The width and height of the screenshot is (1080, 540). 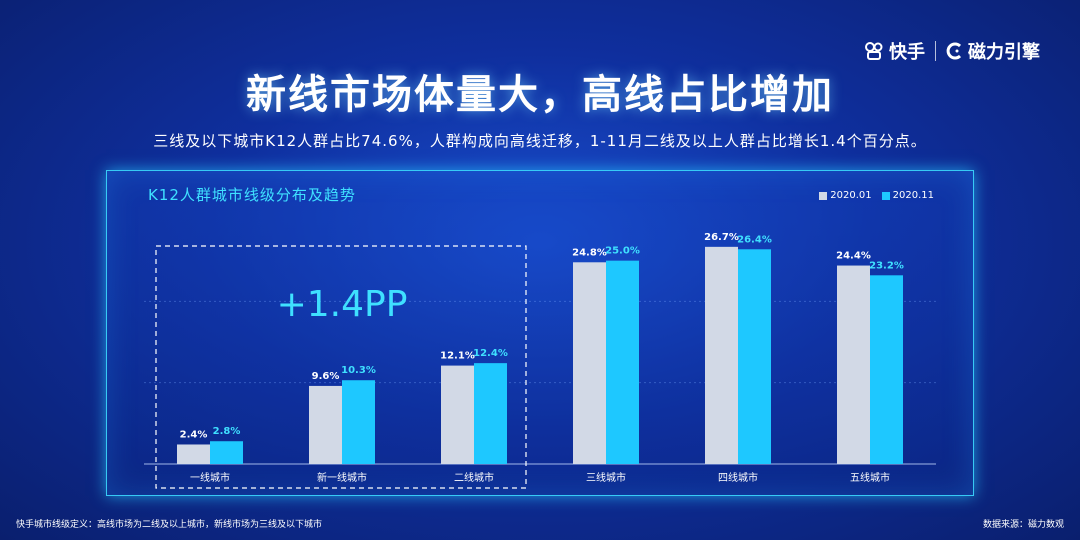 I want to click on x-tick-label: 一线城市, so click(x=210, y=477).